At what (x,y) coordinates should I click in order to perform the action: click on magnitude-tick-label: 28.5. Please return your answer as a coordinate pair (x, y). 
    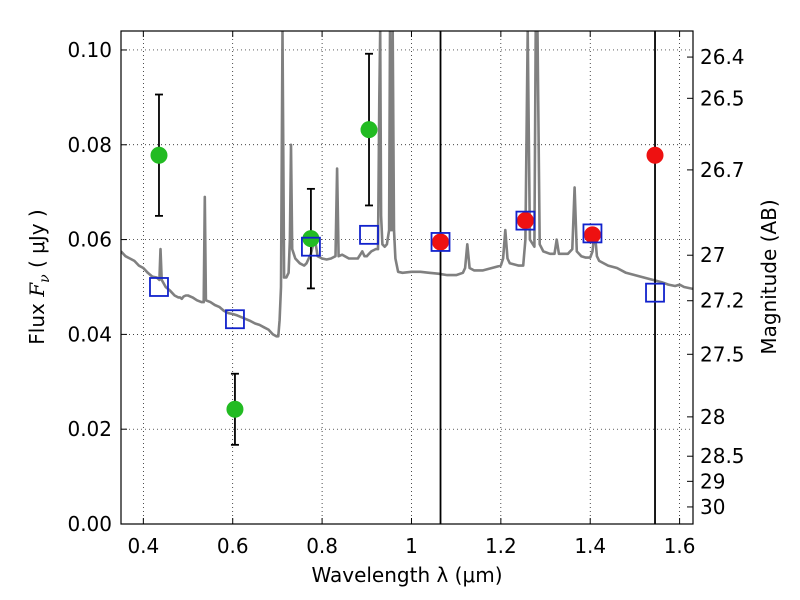
    Looking at the image, I should click on (722, 456).